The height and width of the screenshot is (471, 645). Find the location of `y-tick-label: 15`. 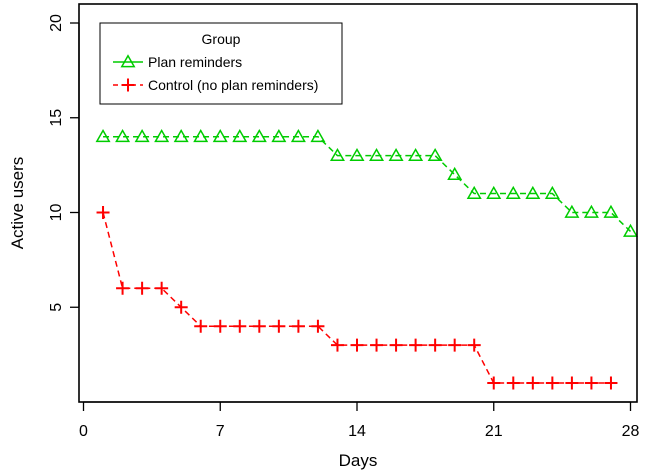

y-tick-label: 15 is located at coordinates (56, 118).